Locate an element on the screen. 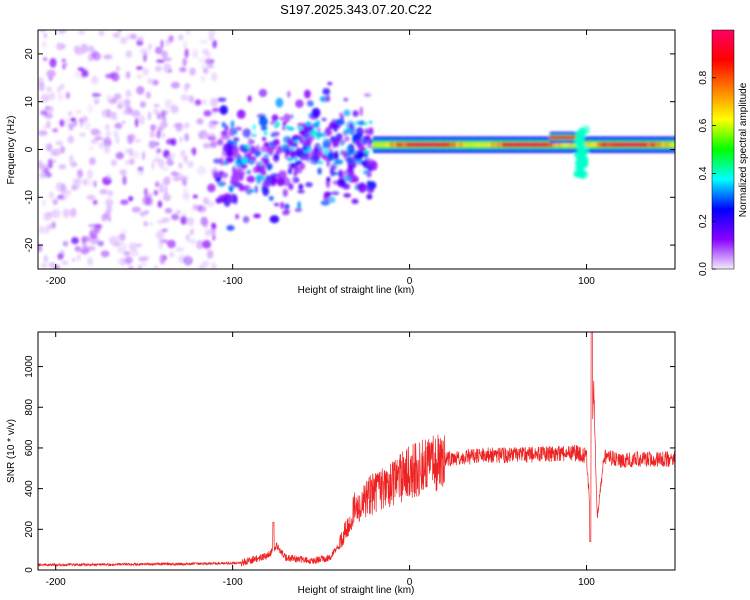  colorbar-tick-label: 0.2 is located at coordinates (703, 221).